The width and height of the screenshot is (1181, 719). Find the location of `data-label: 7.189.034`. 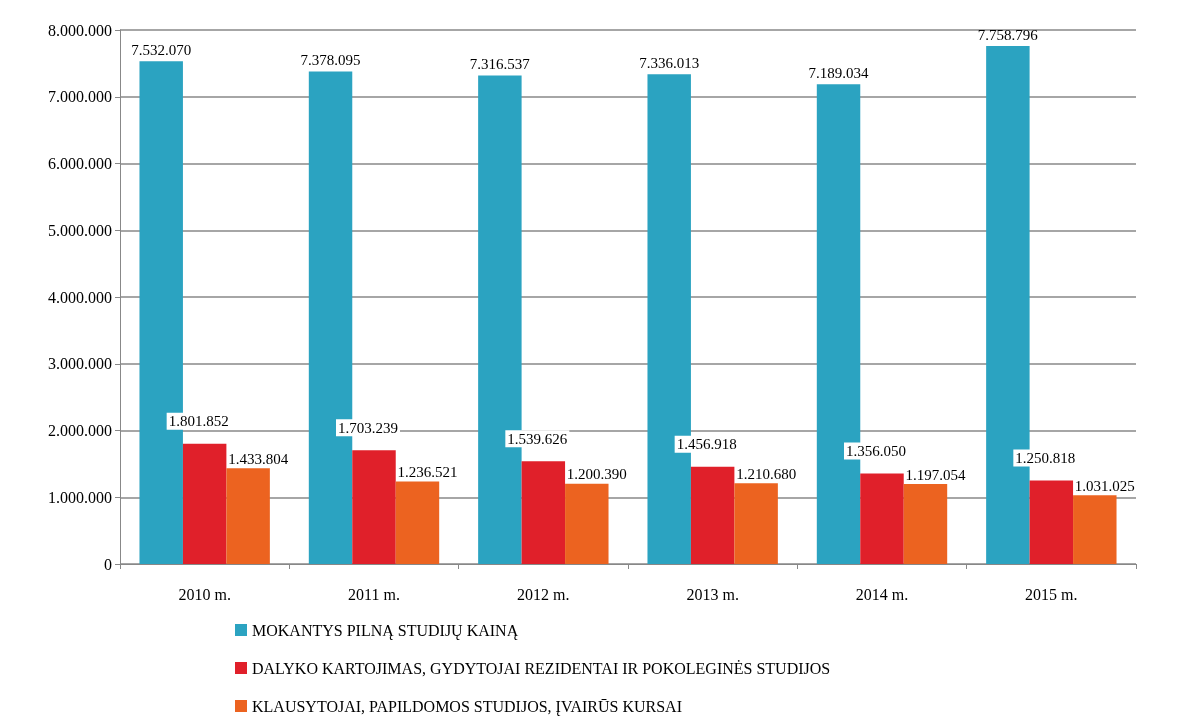

data-label: 7.189.034 is located at coordinates (839, 72).